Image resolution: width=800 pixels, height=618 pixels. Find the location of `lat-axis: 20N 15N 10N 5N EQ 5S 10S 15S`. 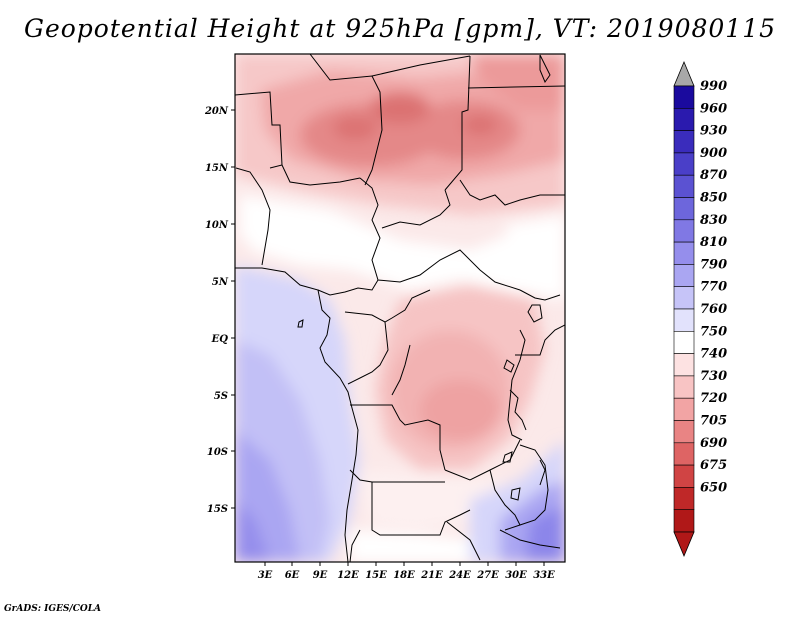

lat-axis: 20N 15N 10N 5N EQ 5S 10S 15S is located at coordinates (219, 310).